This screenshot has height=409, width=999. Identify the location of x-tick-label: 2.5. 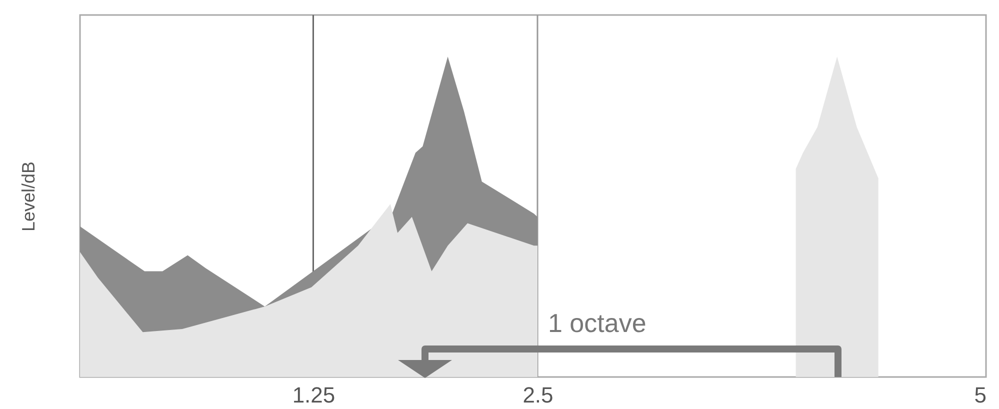
(538, 395).